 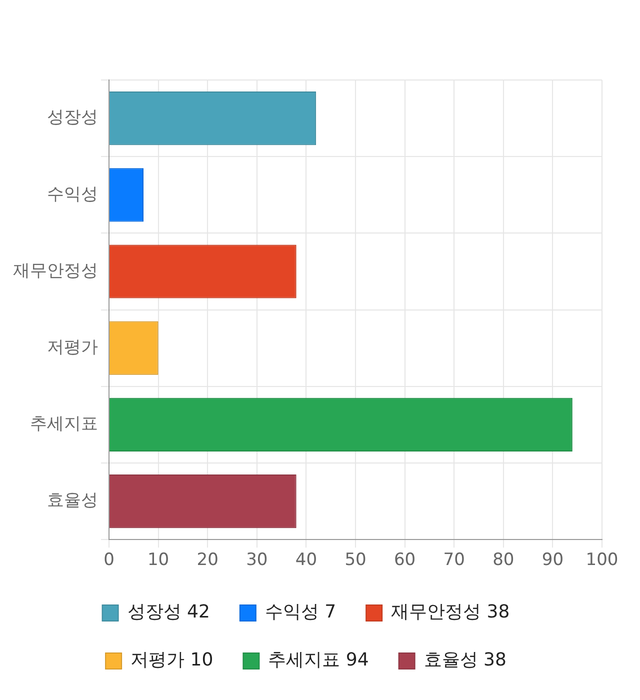 What do you see at coordinates (454, 560) in the screenshot?
I see `x-tick-label: 70` at bounding box center [454, 560].